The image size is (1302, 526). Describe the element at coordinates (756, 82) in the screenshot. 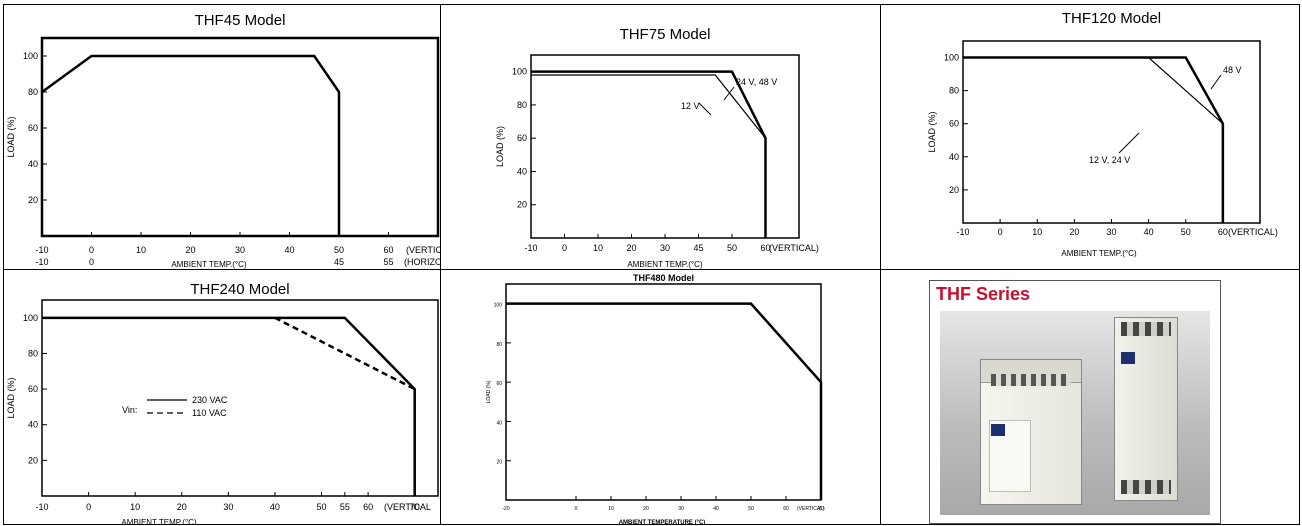

I see `series-annotation: 24 V, 48 V` at that location.